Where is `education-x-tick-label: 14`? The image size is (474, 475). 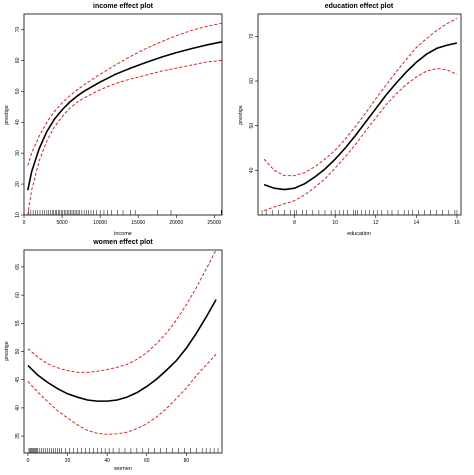
education-x-tick-label: 14 is located at coordinates (417, 223).